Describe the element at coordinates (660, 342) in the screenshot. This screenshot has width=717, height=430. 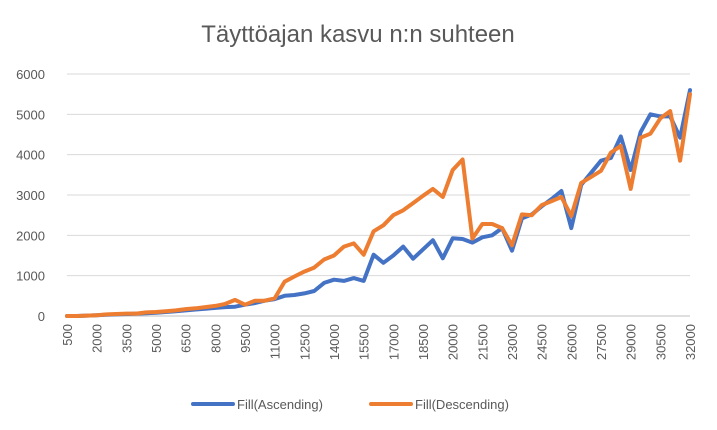
I see `x-tick-label: 30500` at that location.